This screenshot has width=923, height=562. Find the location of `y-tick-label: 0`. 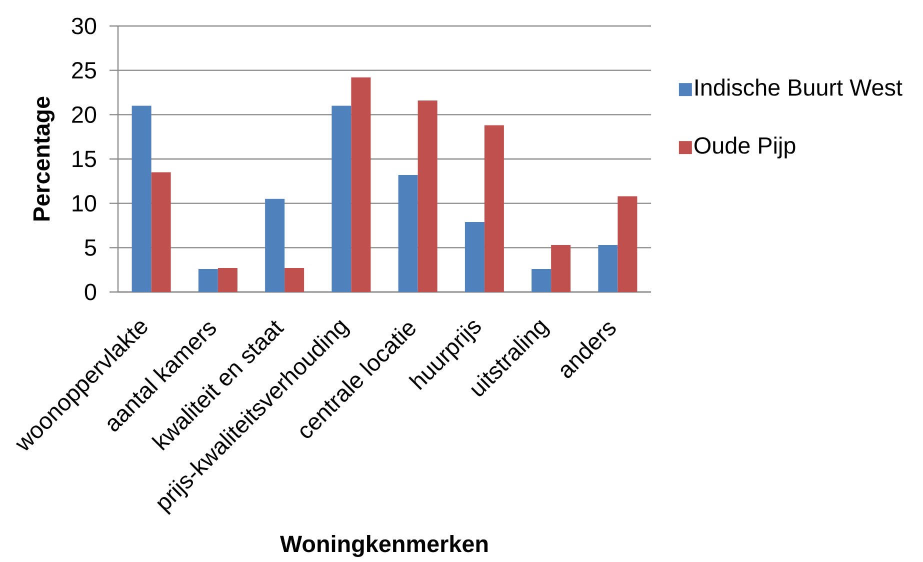

y-tick-label: 0 is located at coordinates (90, 292).